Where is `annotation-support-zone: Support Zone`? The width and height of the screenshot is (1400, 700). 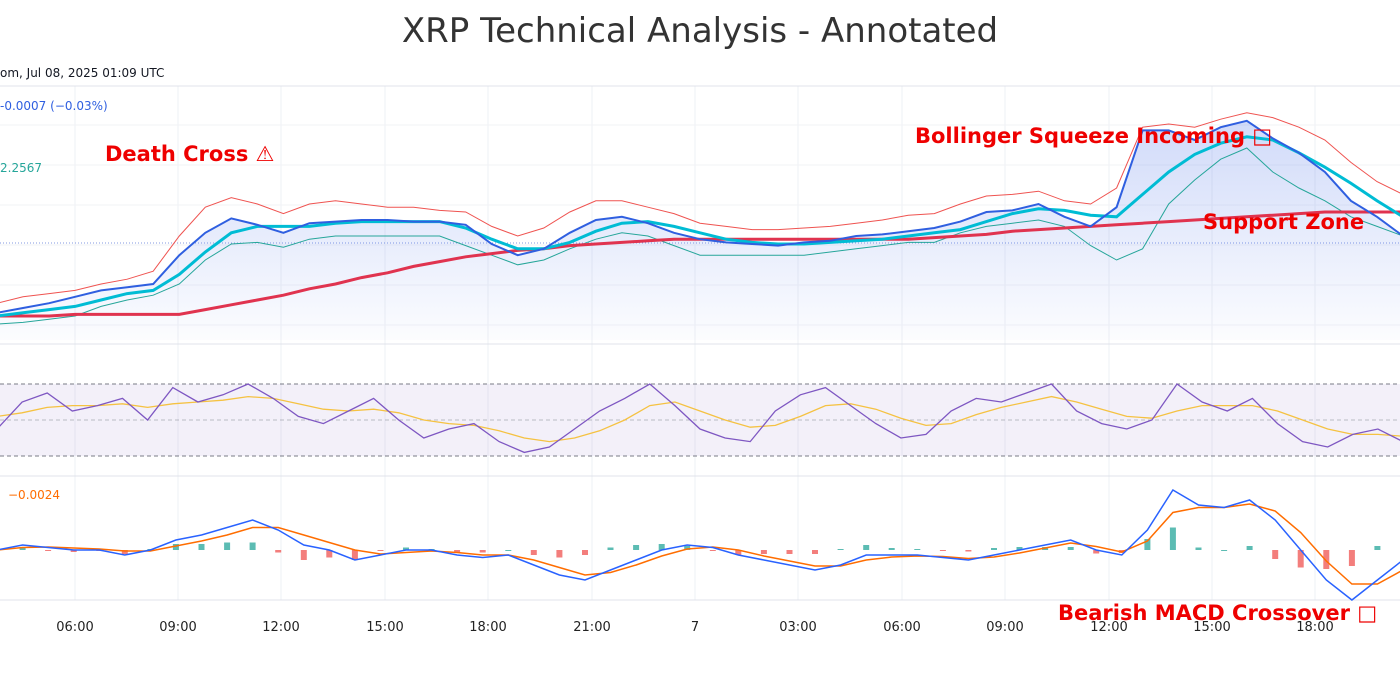
annotation-support-zone: Support Zone is located at coordinates (1283, 222).